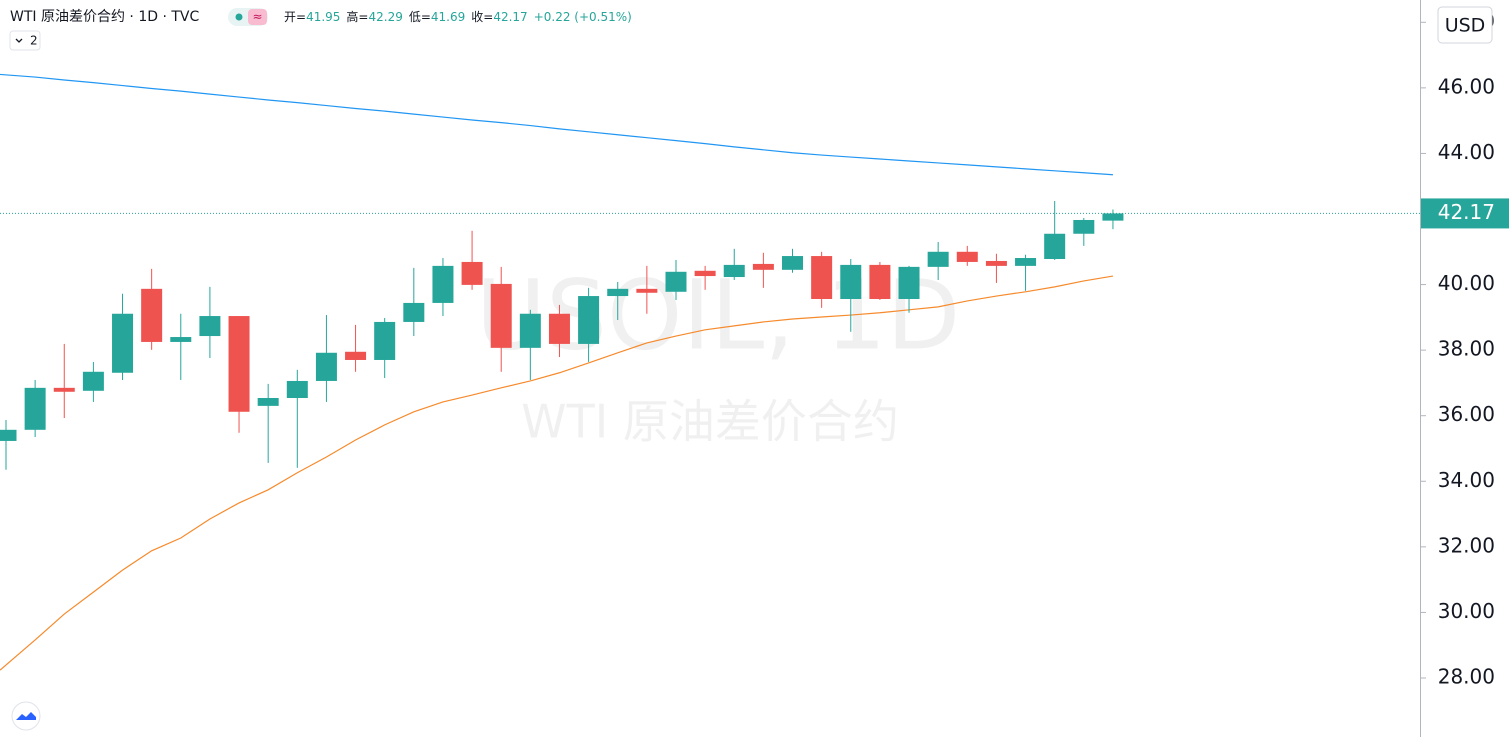 The image size is (1511, 737). Describe the element at coordinates (34, 41) in the screenshot. I see `indicator-count: 2` at that location.